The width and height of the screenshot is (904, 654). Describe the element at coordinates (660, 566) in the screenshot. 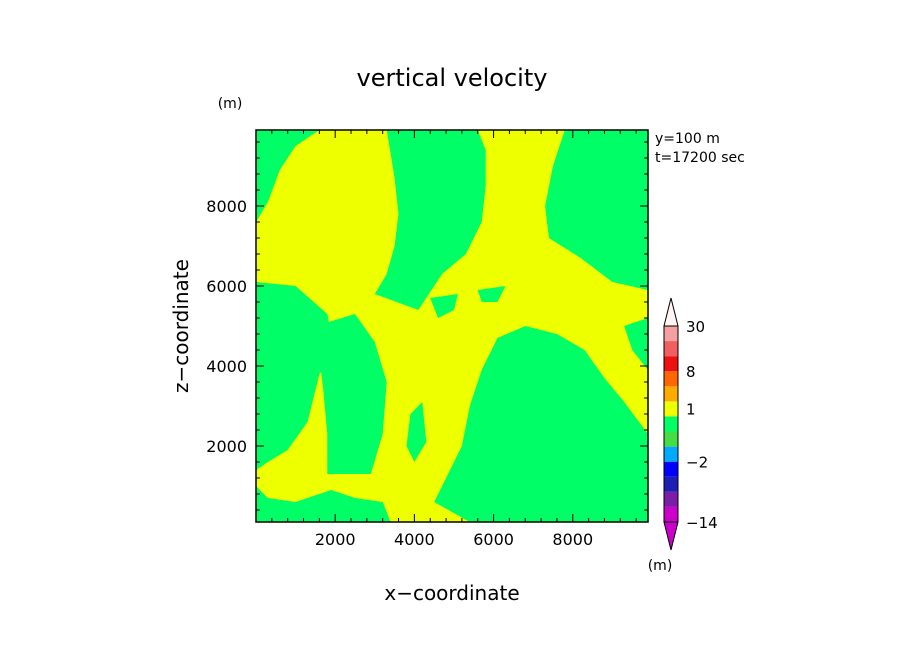

I see `colorbar-unit: (m)` at that location.